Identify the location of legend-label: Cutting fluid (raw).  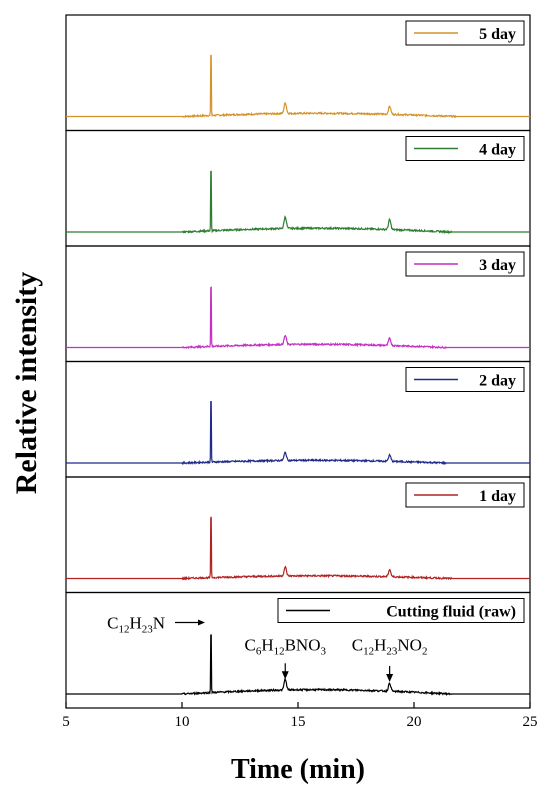
(451, 612).